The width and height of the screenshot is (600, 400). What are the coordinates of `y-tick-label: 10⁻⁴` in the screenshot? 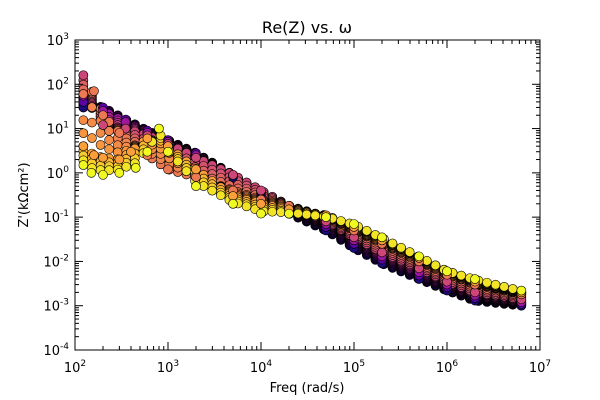 It's located at (56, 350).